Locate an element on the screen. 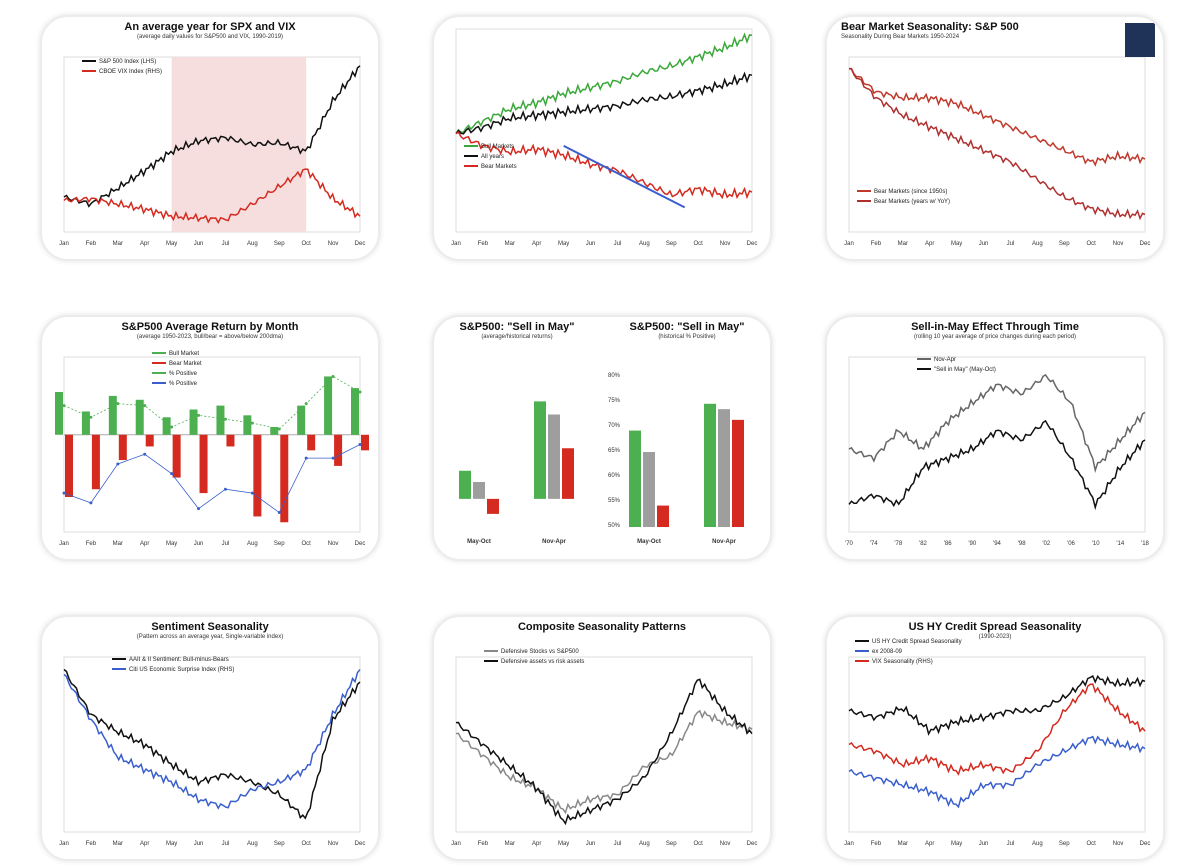 This screenshot has width=1200, height=866. legend-item: Citi US Economic Surprise Index (RHS) is located at coordinates (173, 670).